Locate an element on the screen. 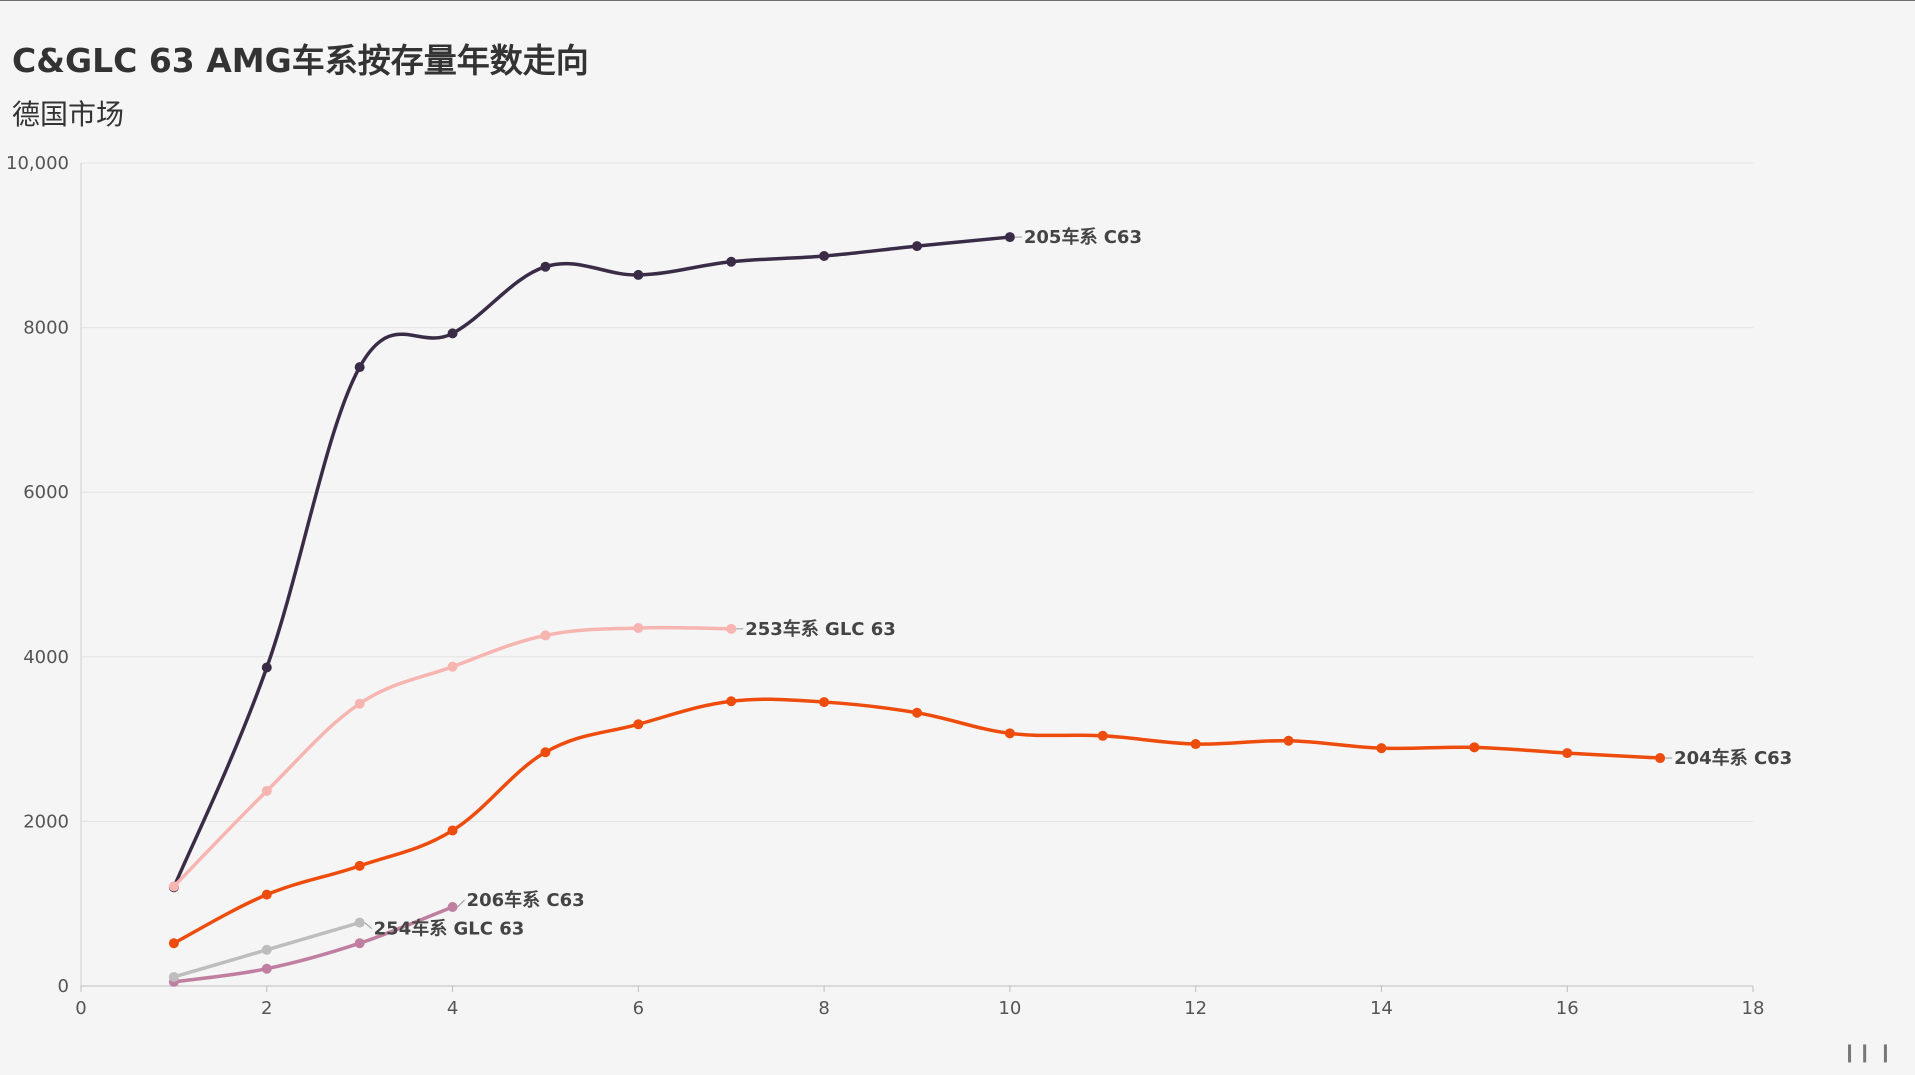 This screenshot has height=1075, width=1915. x-tick-label: 14 is located at coordinates (1381, 1008).